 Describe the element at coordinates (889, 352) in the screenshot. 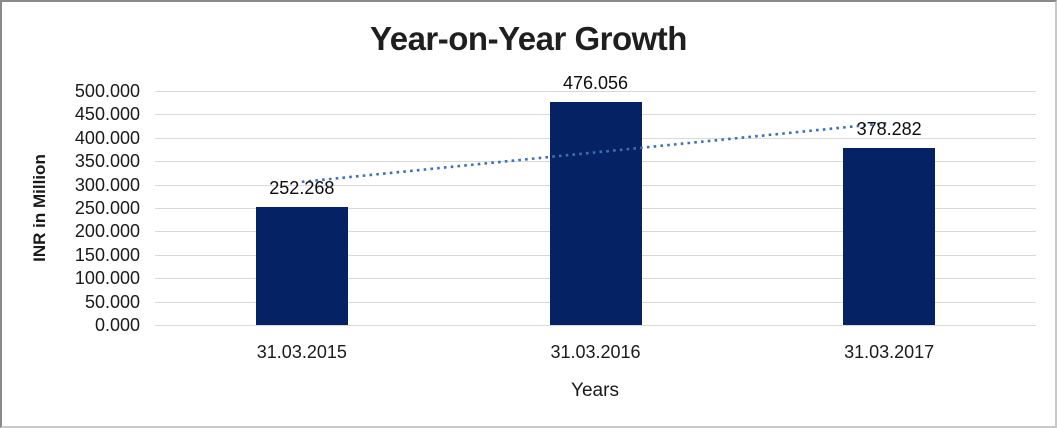

I see `x-axis-tick-label: 31.03.2017` at that location.